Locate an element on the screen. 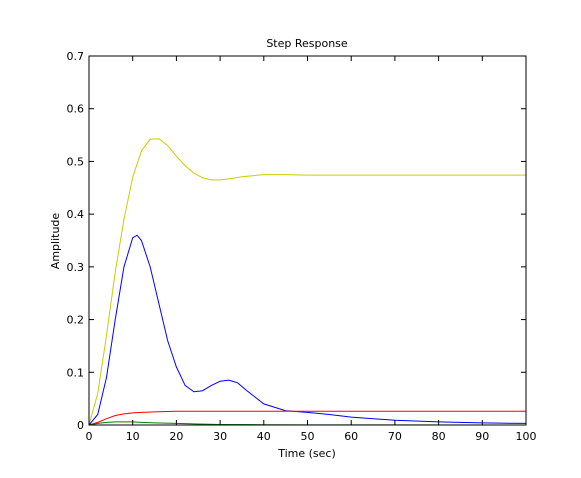 This screenshot has width=581, height=478. chart-title: Step Response is located at coordinates (307, 43).